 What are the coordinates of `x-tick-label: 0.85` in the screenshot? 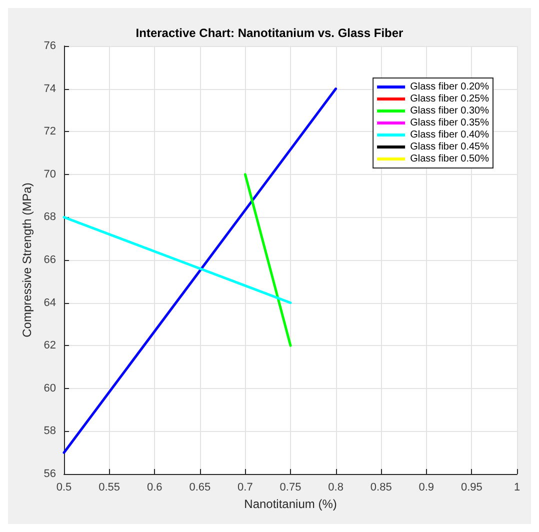 It's located at (381, 488).